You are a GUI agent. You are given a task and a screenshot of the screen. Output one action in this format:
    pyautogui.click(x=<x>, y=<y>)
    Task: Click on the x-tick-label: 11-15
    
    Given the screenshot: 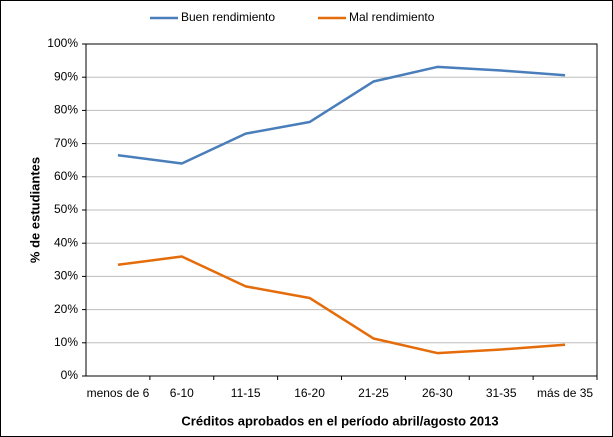 What is the action you would take?
    pyautogui.click(x=246, y=393)
    